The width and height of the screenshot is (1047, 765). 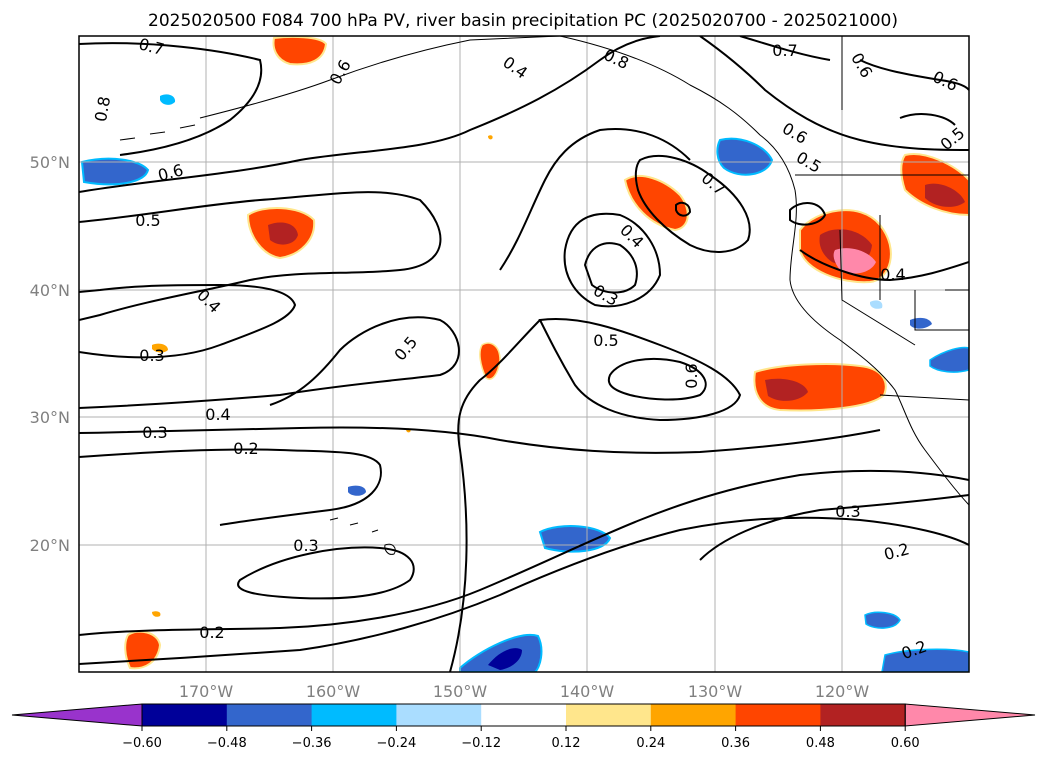 What do you see at coordinates (227, 743) in the screenshot?
I see `colorbar-tick-label: −0.48` at bounding box center [227, 743].